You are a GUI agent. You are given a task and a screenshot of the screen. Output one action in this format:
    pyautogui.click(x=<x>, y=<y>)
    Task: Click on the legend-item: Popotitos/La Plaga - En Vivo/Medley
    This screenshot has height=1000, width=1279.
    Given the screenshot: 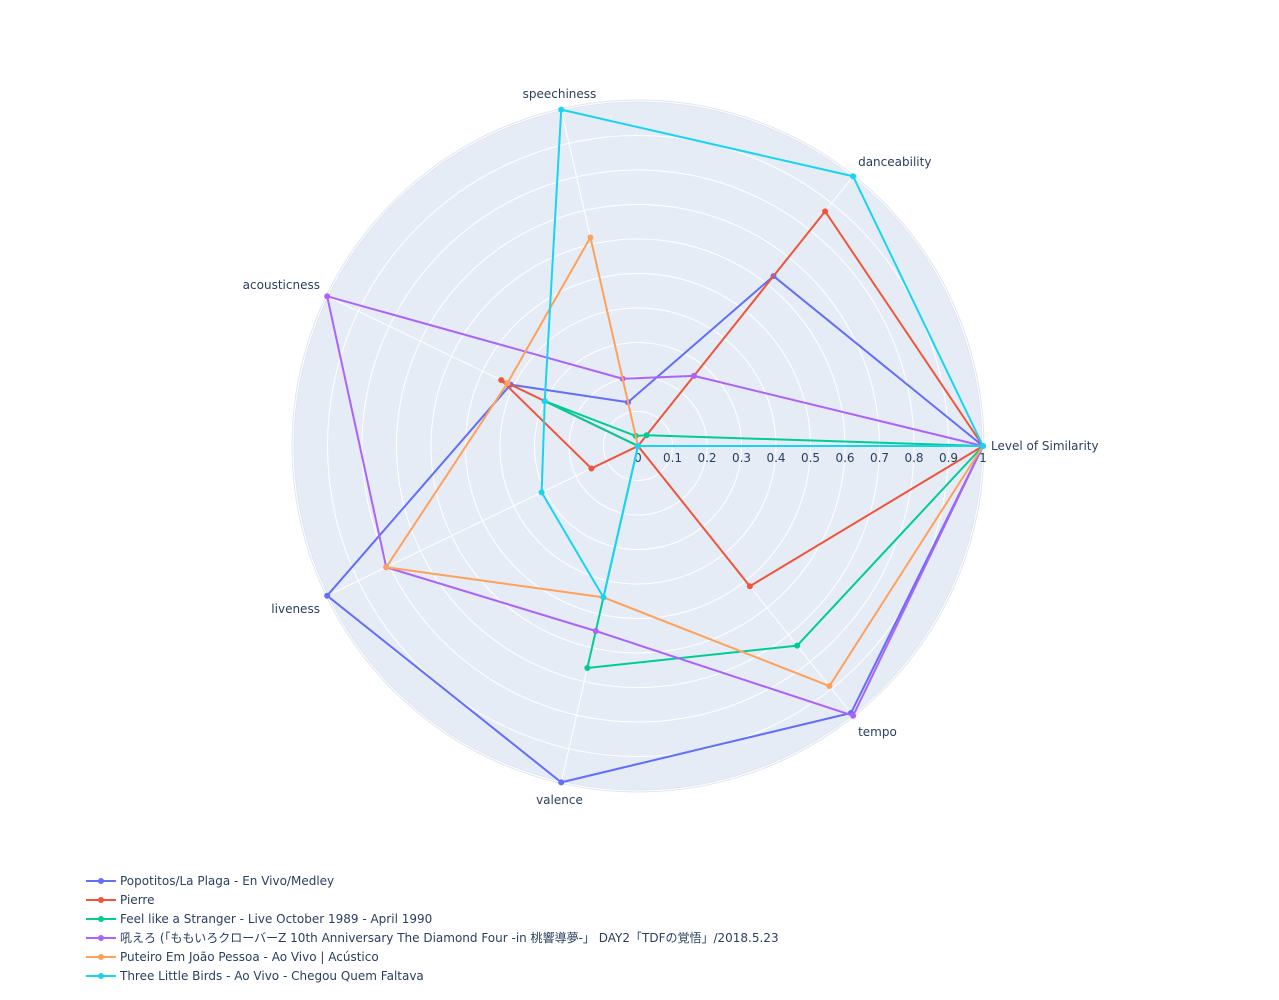 What is the action you would take?
    pyautogui.click(x=432, y=880)
    